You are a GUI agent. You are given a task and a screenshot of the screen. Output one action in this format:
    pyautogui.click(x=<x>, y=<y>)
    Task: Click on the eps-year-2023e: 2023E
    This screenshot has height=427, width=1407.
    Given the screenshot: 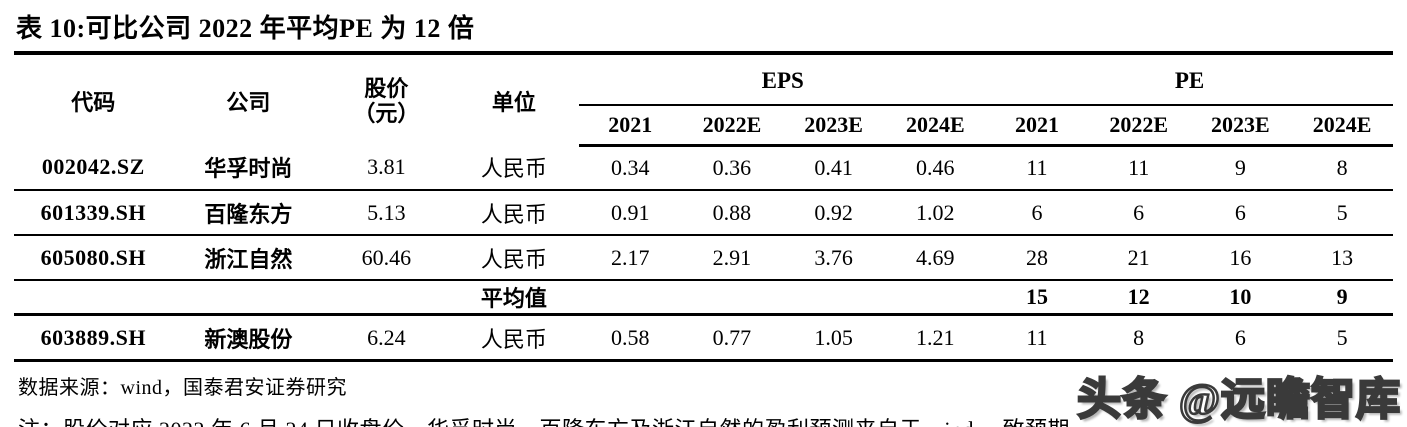 What is the action you would take?
    pyautogui.click(x=833, y=126)
    